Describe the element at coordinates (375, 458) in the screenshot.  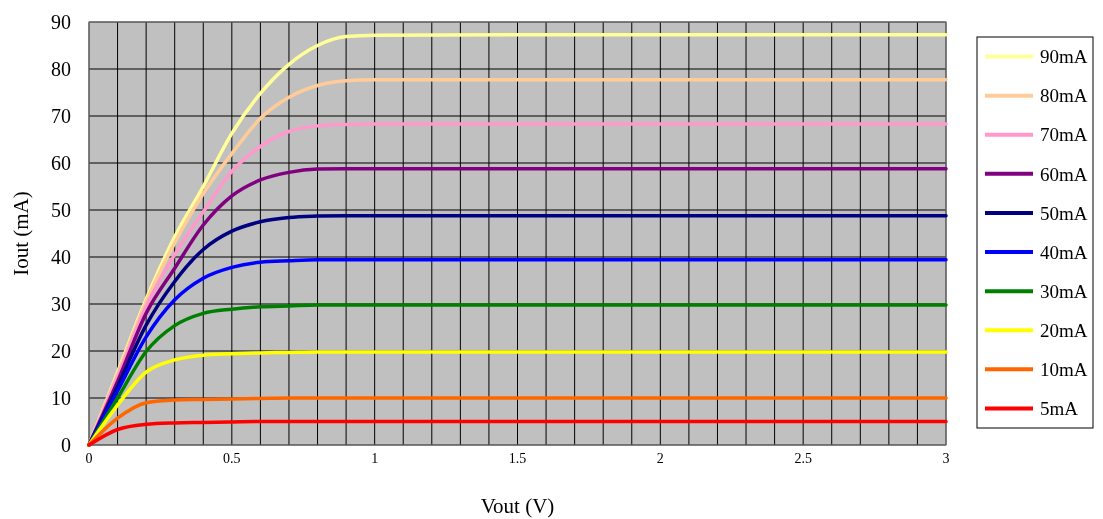
I see `x-tick-label: 1` at that location.